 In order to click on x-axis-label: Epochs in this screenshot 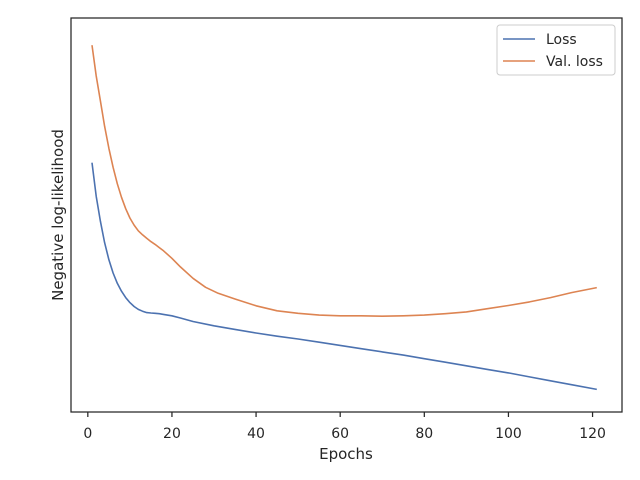, I will do `click(346, 454)`.